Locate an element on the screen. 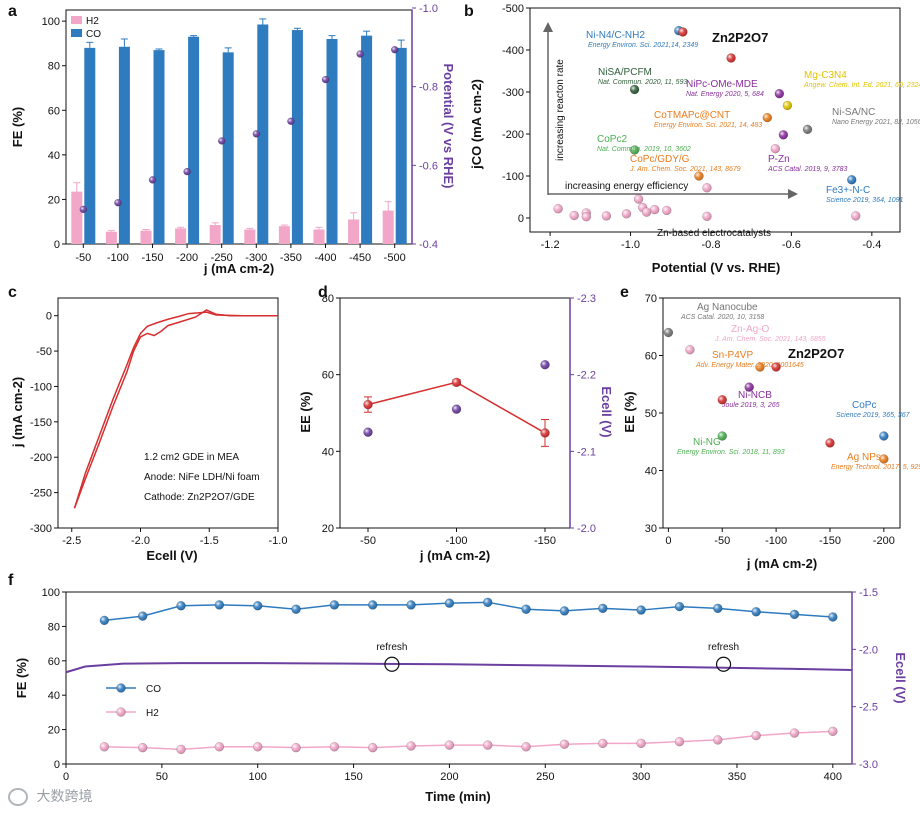 The height and width of the screenshot is (813, 920). panel-a-x-ticklabel: -200 is located at coordinates (187, 258).